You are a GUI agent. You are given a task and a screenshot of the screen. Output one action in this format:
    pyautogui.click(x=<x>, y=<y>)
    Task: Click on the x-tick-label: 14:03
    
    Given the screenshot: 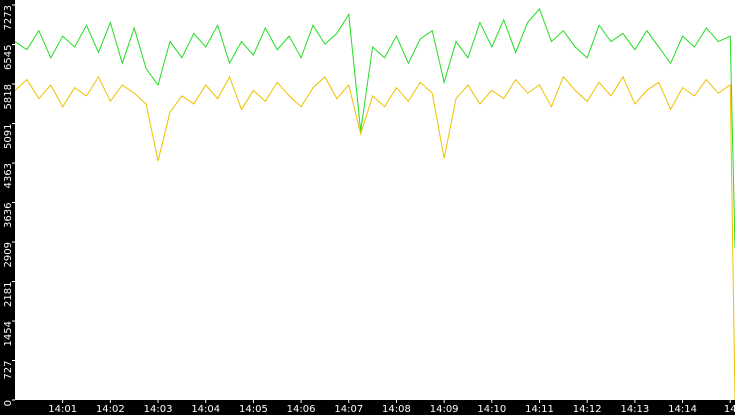 What is the action you would take?
    pyautogui.click(x=158, y=409)
    